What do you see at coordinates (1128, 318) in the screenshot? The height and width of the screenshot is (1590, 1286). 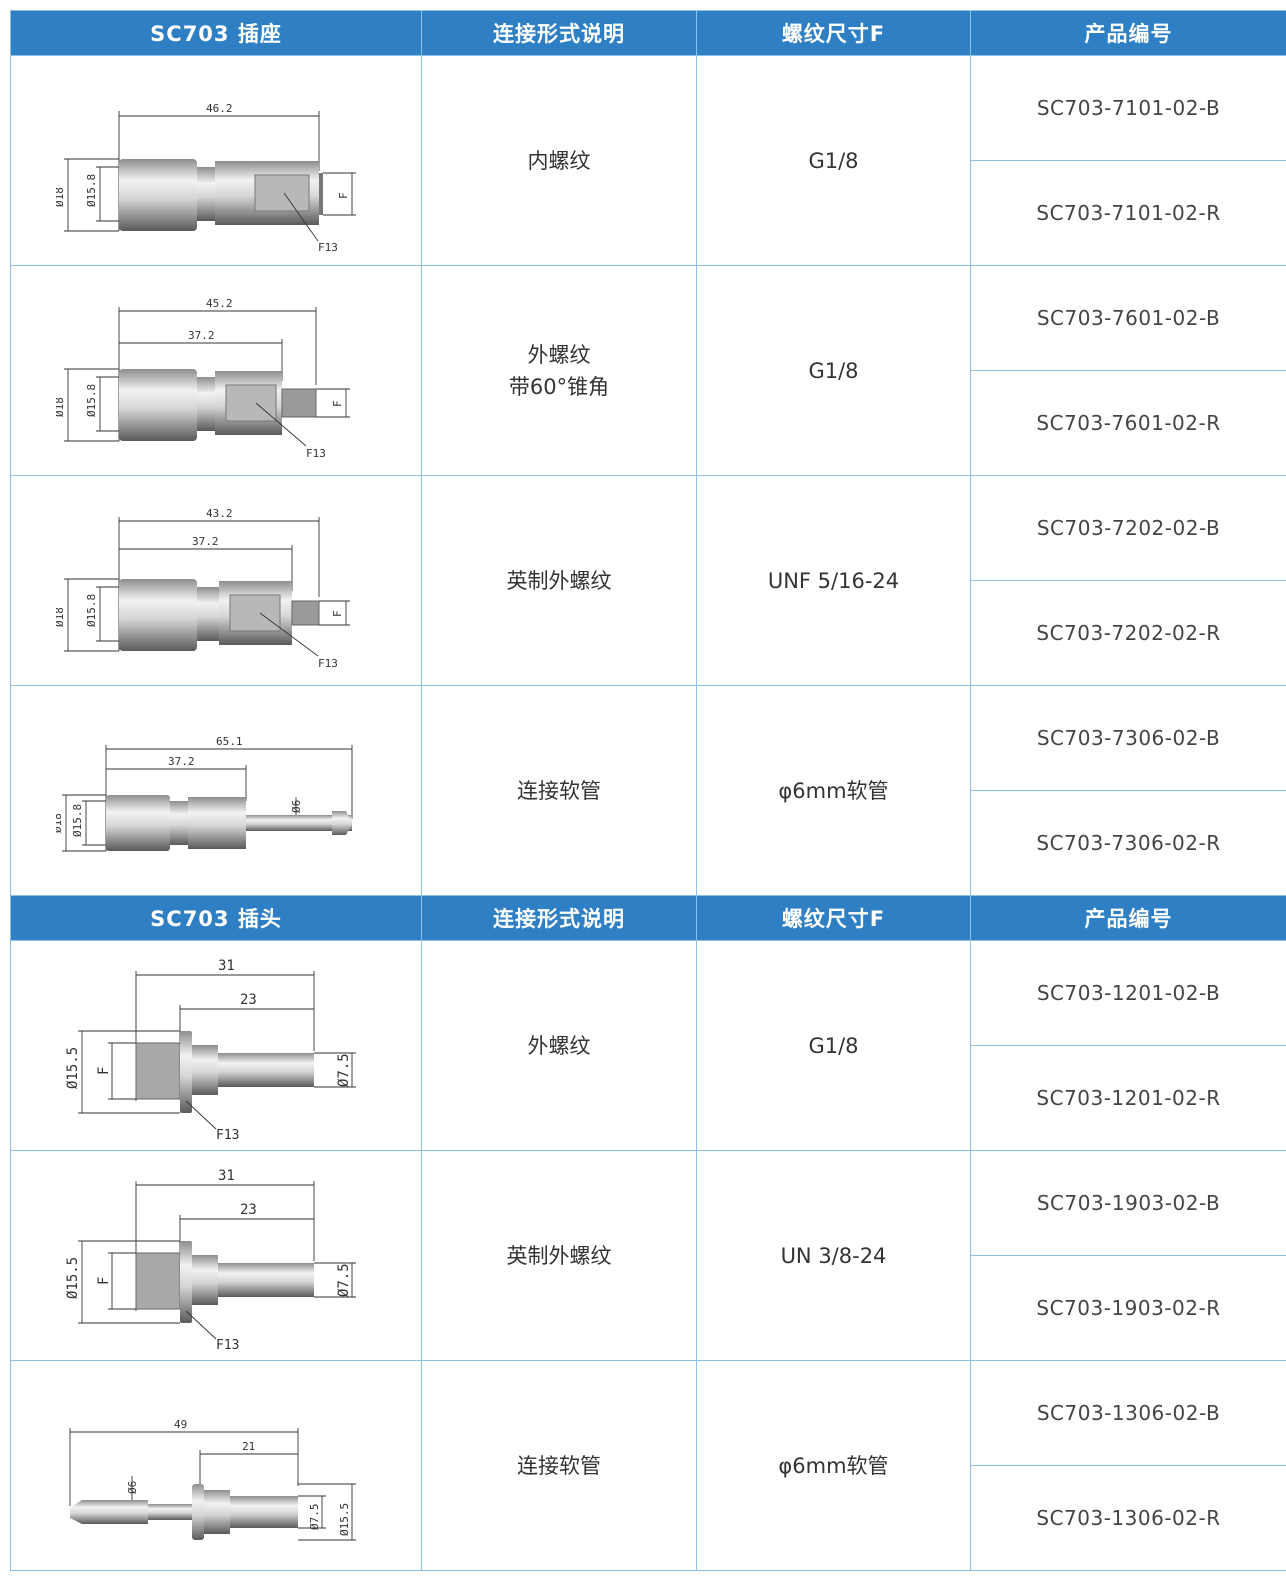 I see `part-number: SC703-7601-02-B` at bounding box center [1128, 318].